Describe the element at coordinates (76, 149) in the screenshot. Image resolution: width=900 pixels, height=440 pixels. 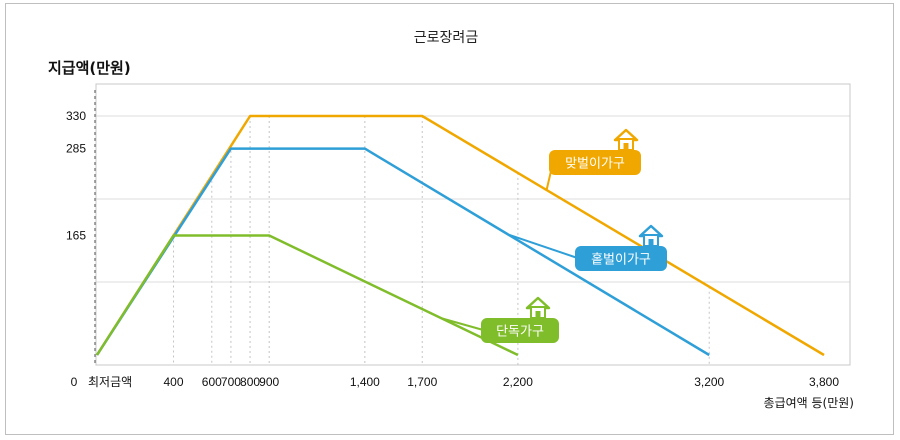
I see `y-tick-label: 285` at that location.